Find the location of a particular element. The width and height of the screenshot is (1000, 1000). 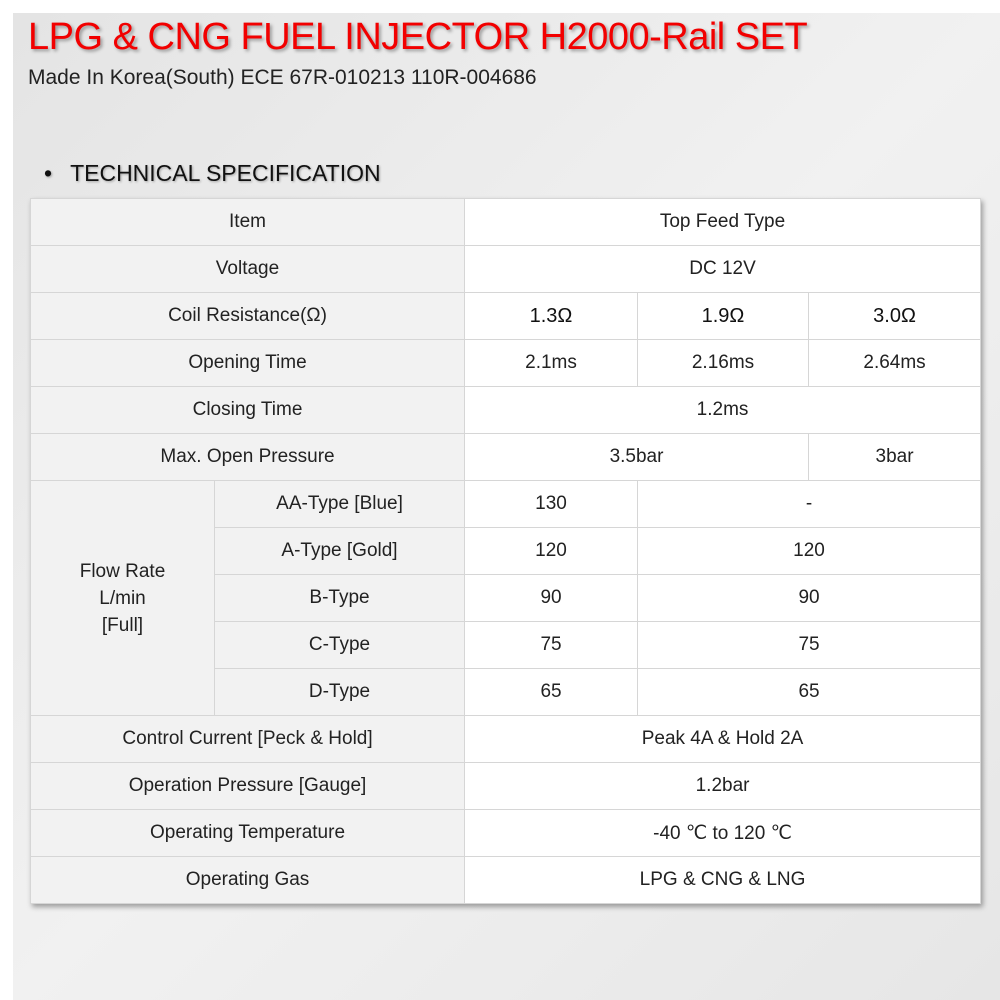

cell-value: -40 ℃ to 120 ℃ is located at coordinates (723, 833).